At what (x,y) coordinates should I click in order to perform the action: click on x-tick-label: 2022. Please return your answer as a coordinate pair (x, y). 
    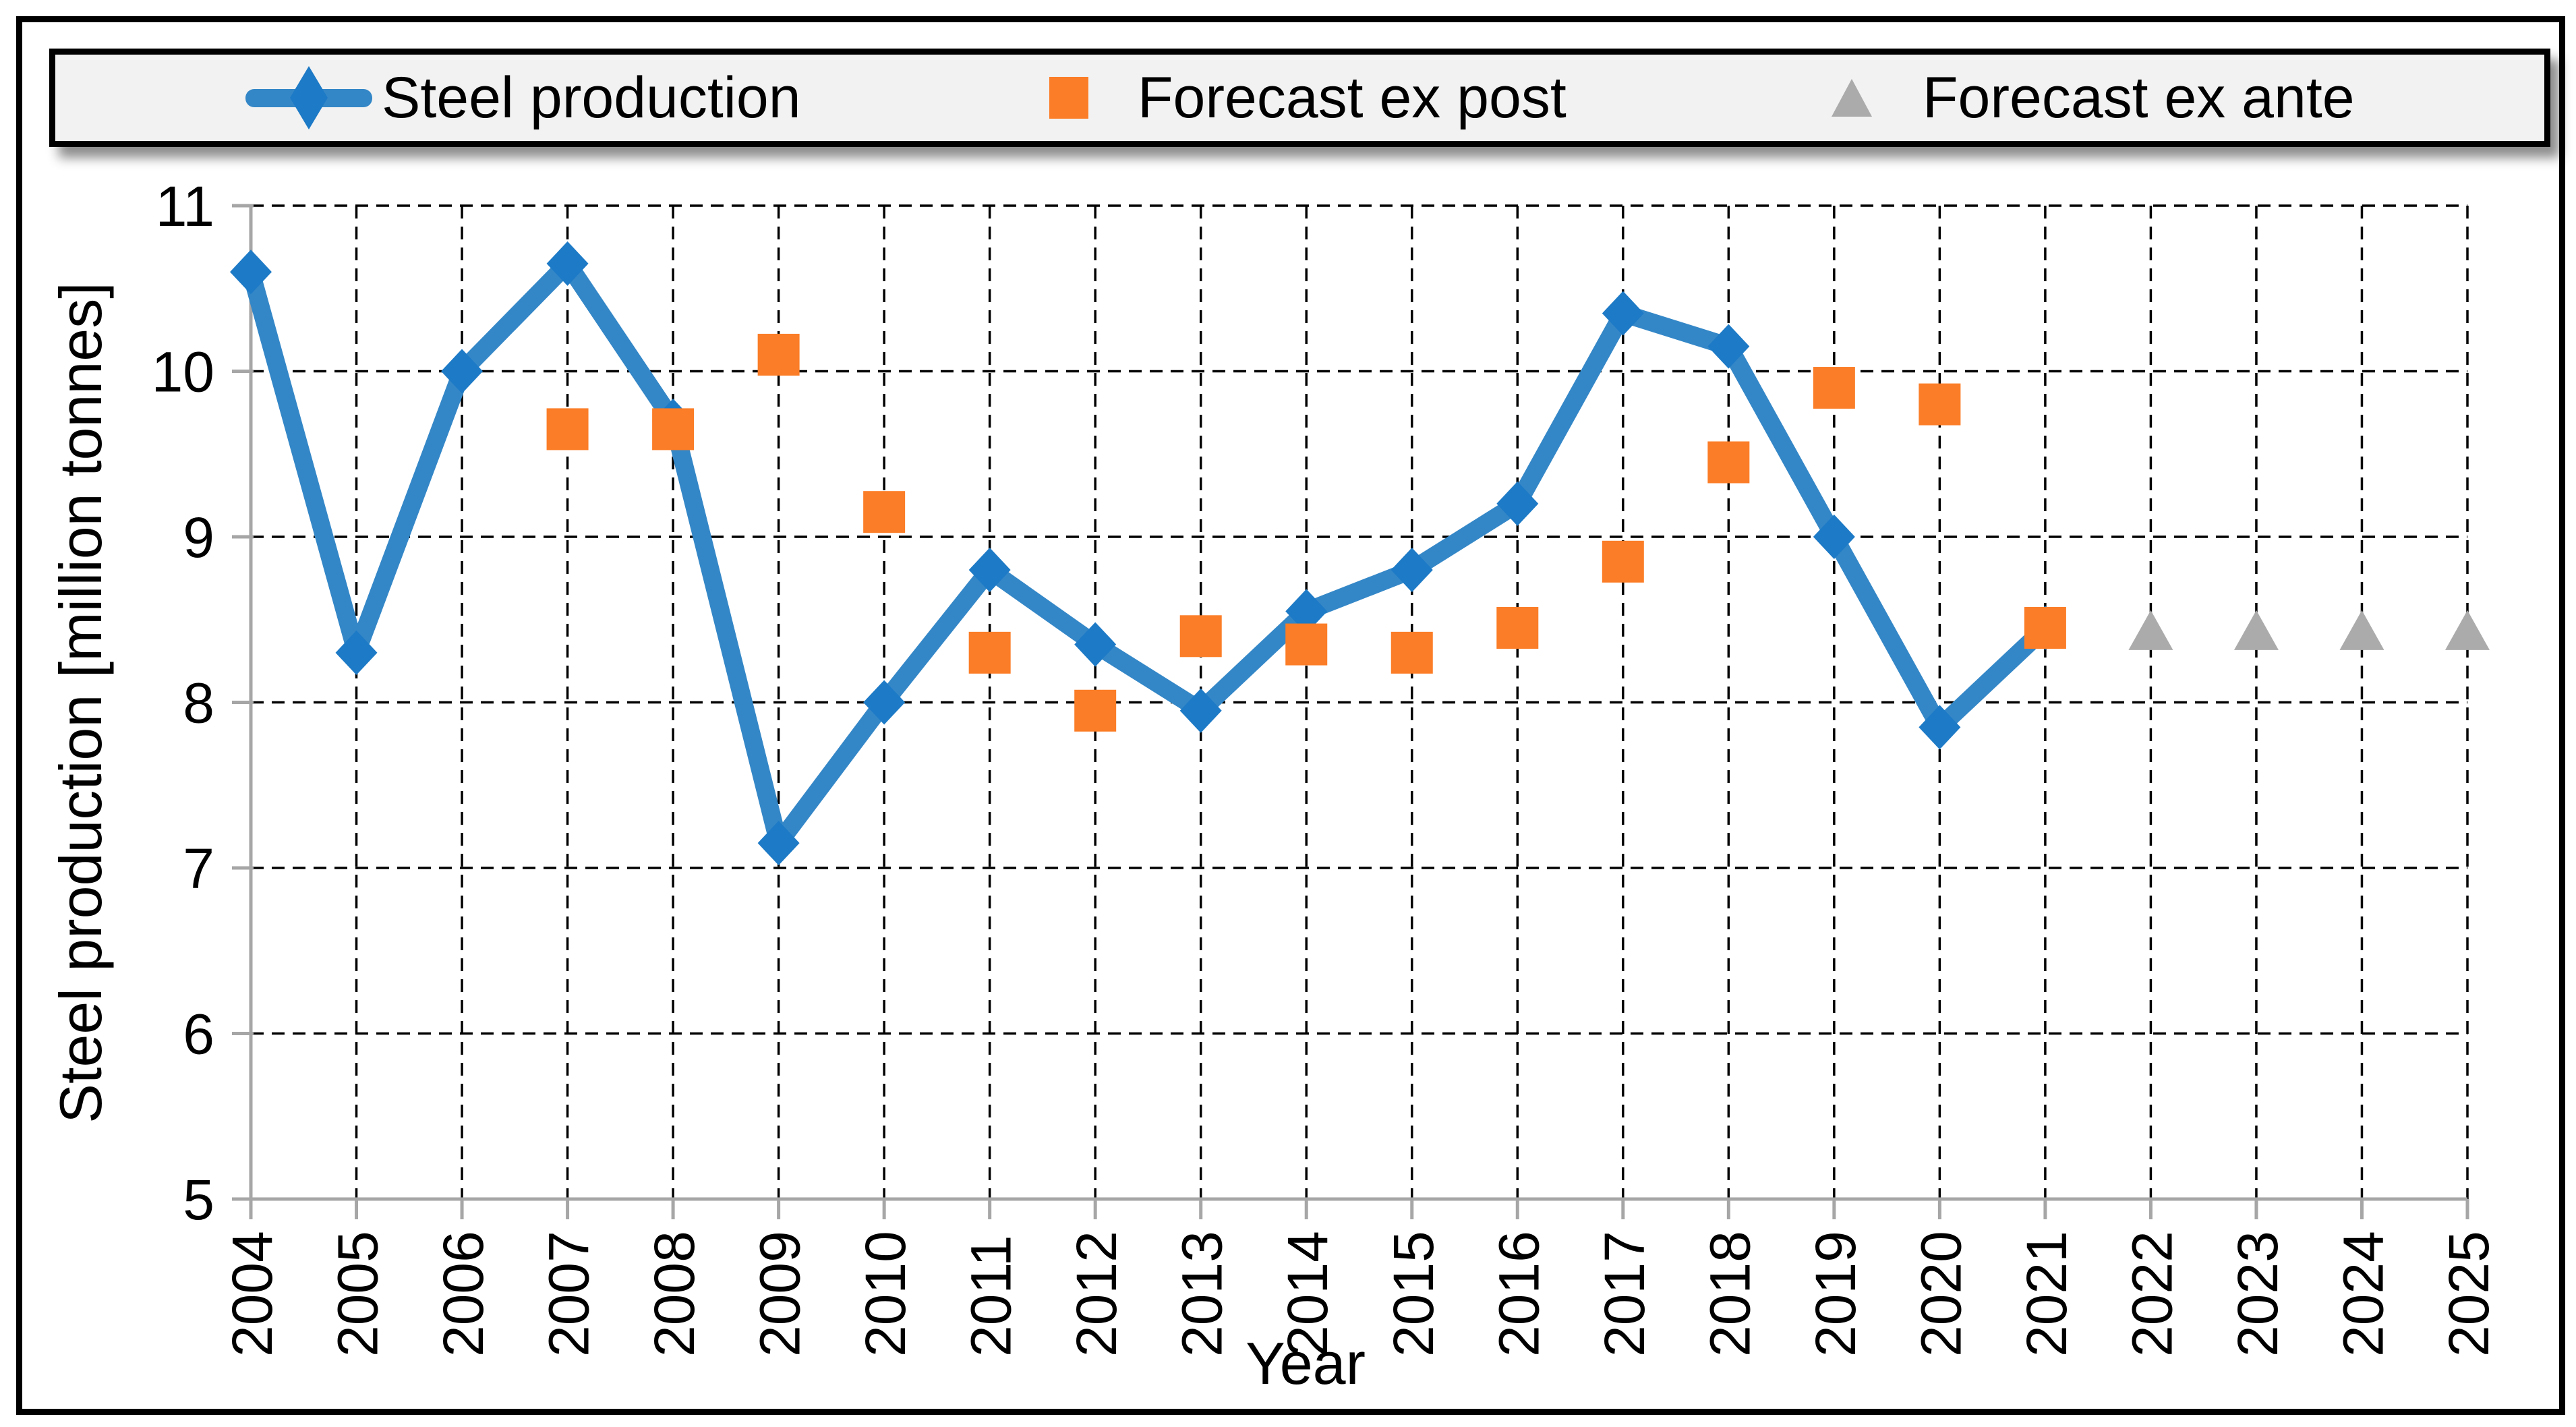
    Looking at the image, I should click on (2152, 1294).